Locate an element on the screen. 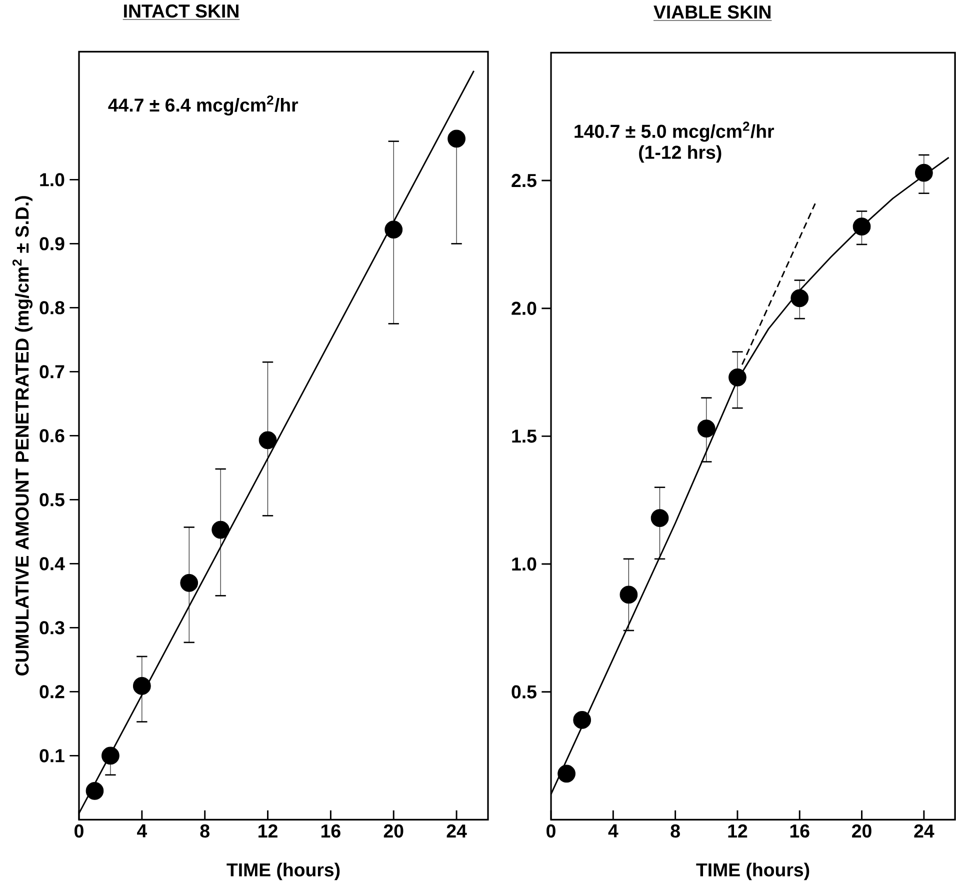 This screenshot has width=956, height=895. y-tick-label: 0.8 is located at coordinates (52, 307).